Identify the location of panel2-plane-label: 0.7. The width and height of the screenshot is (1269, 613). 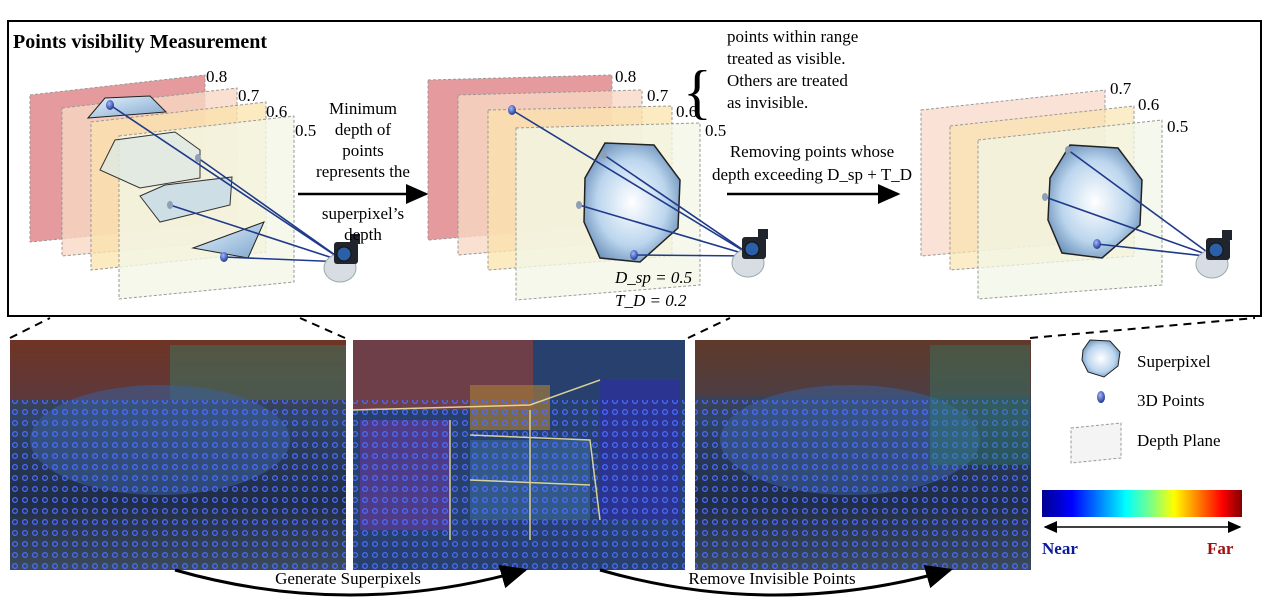
(658, 95).